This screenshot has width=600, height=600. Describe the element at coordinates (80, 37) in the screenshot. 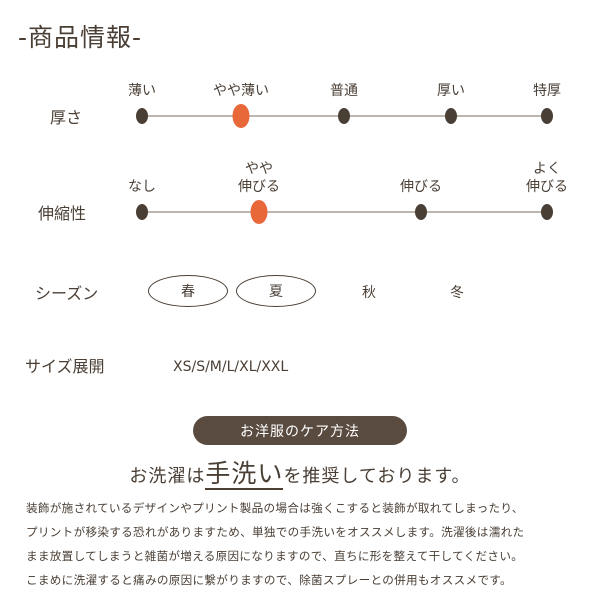

I see `page-title: -商品情報-` at that location.